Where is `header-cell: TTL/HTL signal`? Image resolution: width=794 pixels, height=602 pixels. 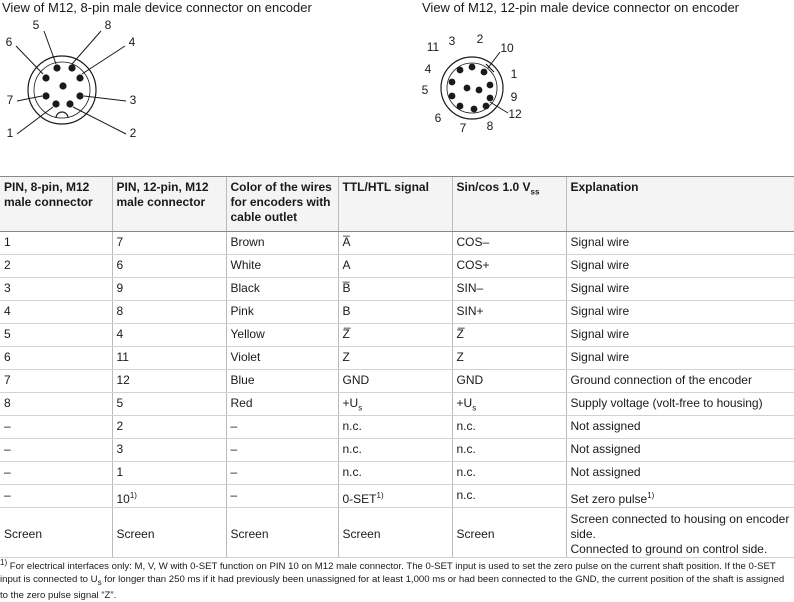
header-cell: TTL/HTL signal is located at coordinates (394, 204).